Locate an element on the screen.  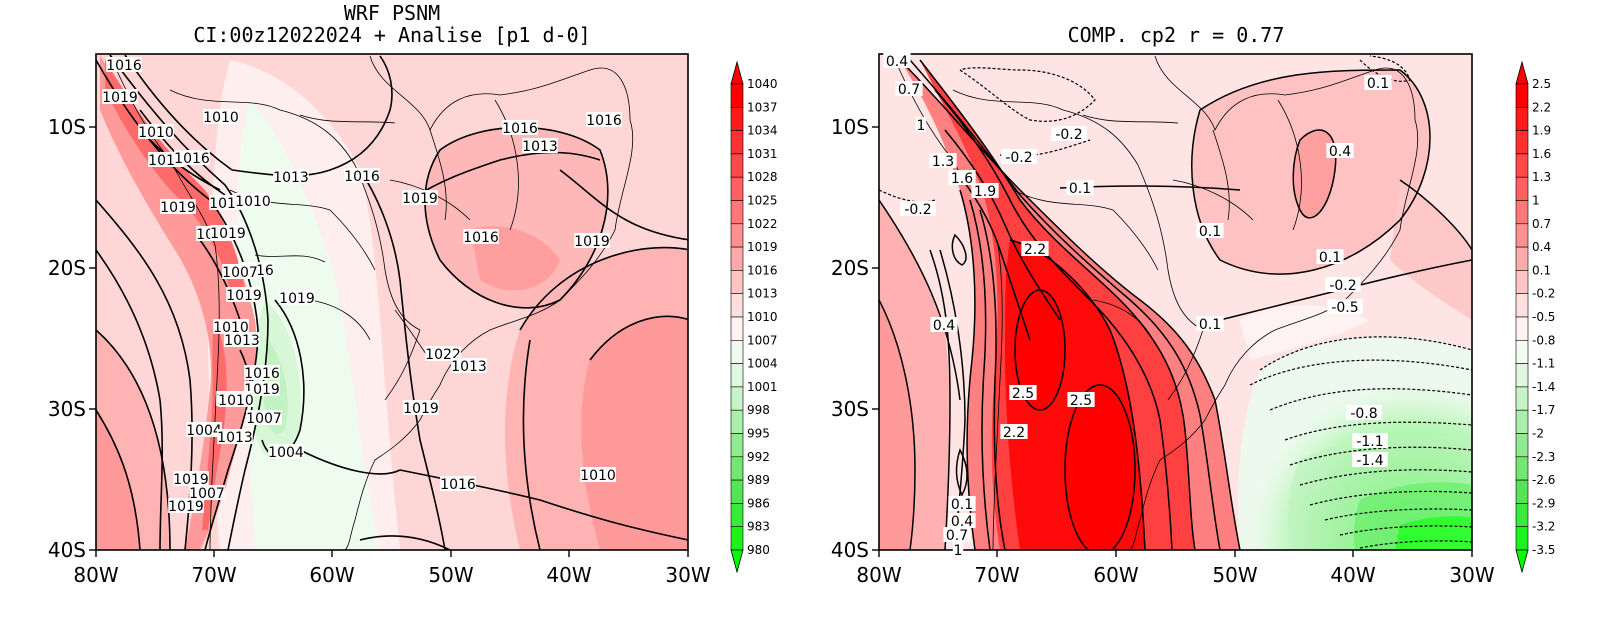
right-y-axis is located at coordinates (875, 338).